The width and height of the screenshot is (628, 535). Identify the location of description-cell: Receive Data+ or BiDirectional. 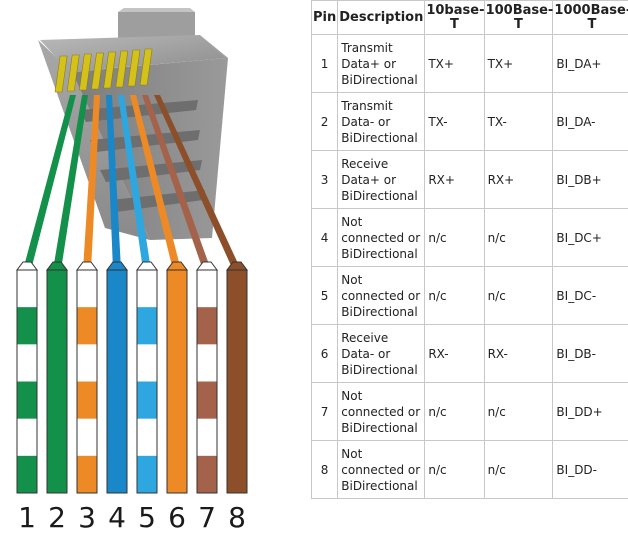
(381, 179).